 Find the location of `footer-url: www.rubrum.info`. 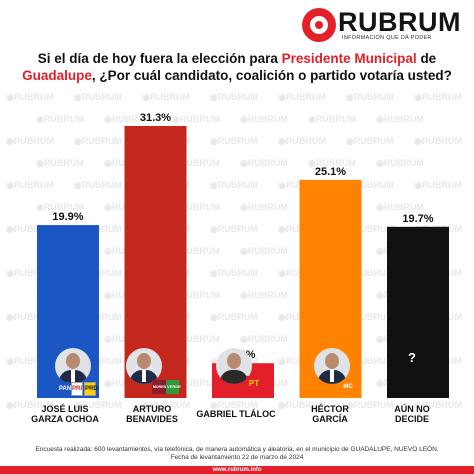

footer-url: www.rubrum.info is located at coordinates (237, 470).